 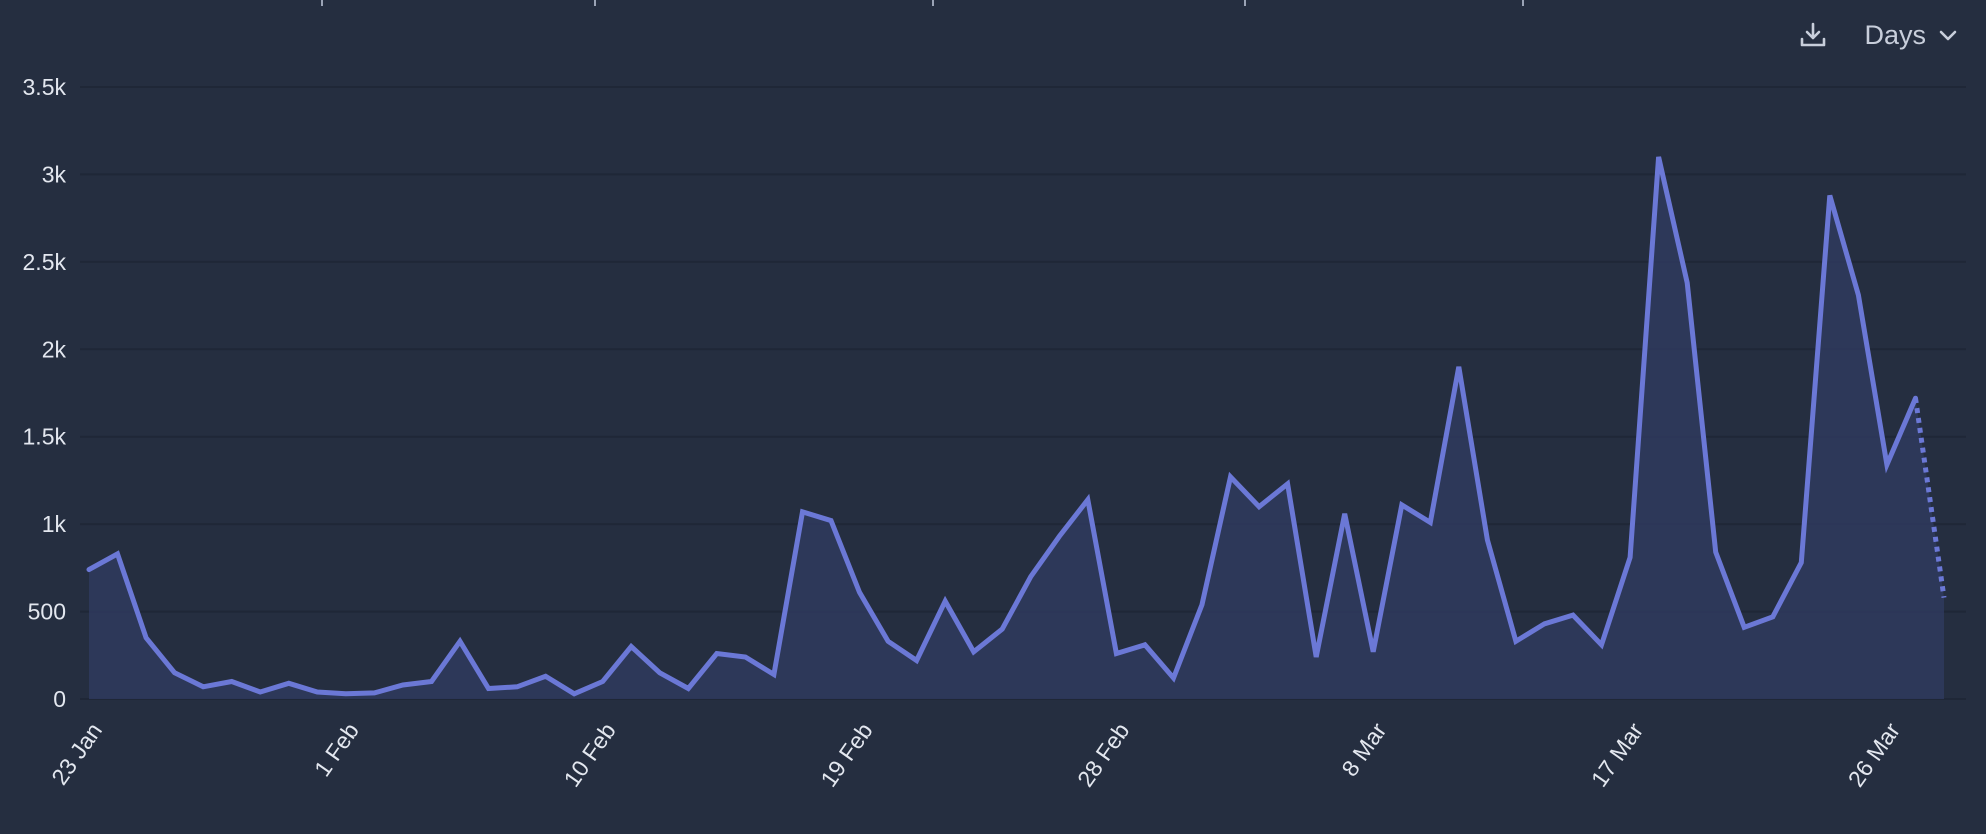 What do you see at coordinates (1948, 35) in the screenshot?
I see `chevron-down-icon` at bounding box center [1948, 35].